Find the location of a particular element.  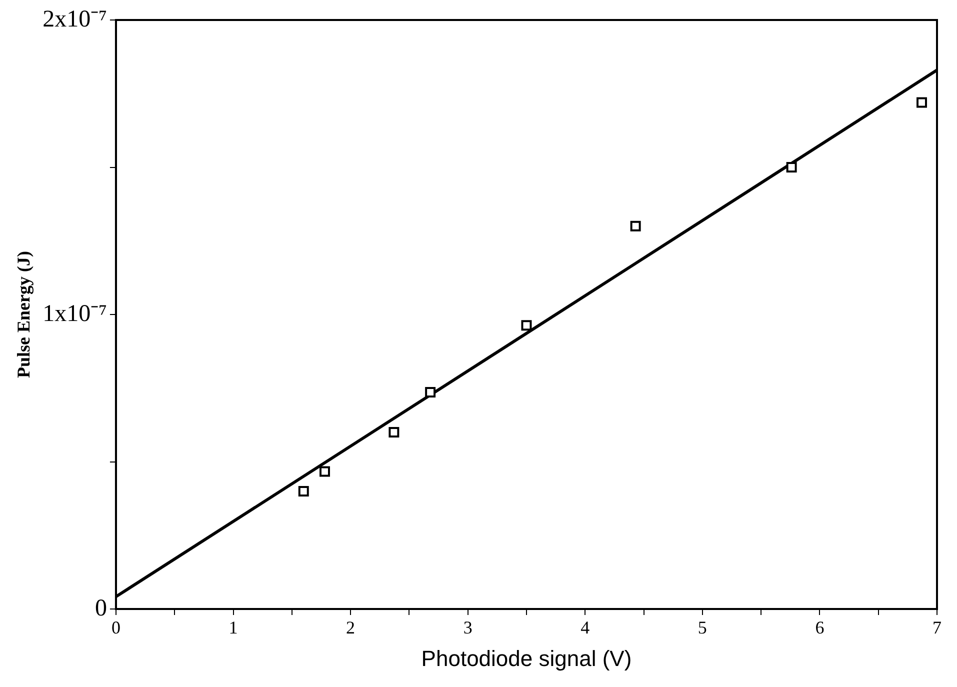

x-tick-label: 7 is located at coordinates (937, 628).